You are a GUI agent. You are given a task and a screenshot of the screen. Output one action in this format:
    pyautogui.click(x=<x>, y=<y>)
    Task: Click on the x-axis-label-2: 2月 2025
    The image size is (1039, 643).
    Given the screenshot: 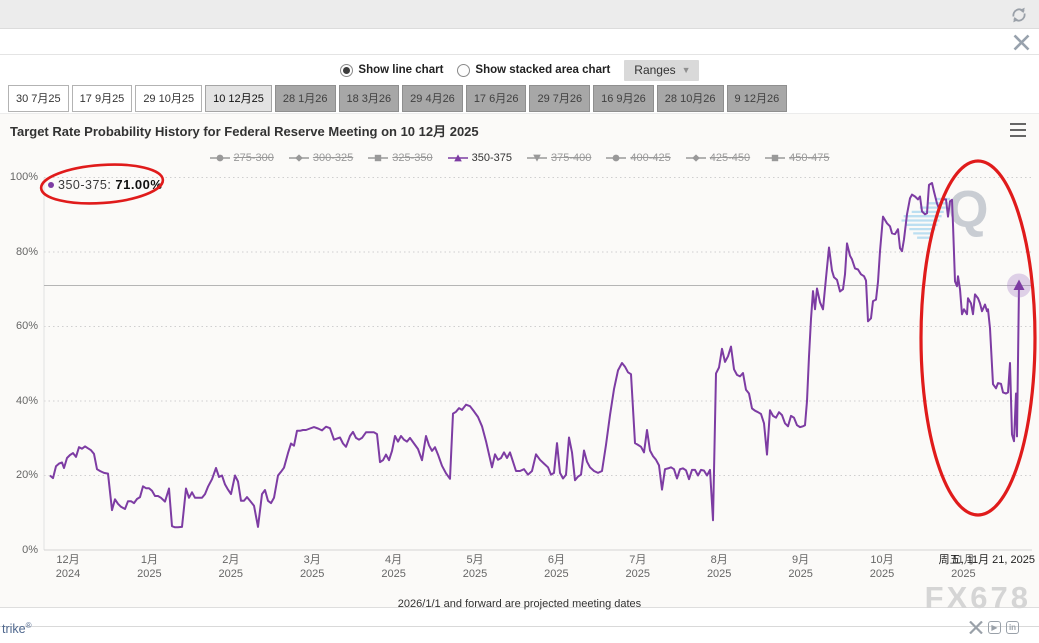 What is the action you would take?
    pyautogui.click(x=231, y=567)
    